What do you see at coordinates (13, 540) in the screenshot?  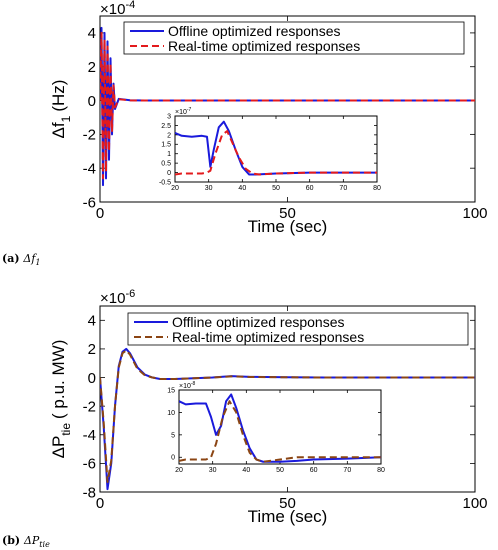 I see `panel-b-caption-label: (b)` at bounding box center [13, 540].